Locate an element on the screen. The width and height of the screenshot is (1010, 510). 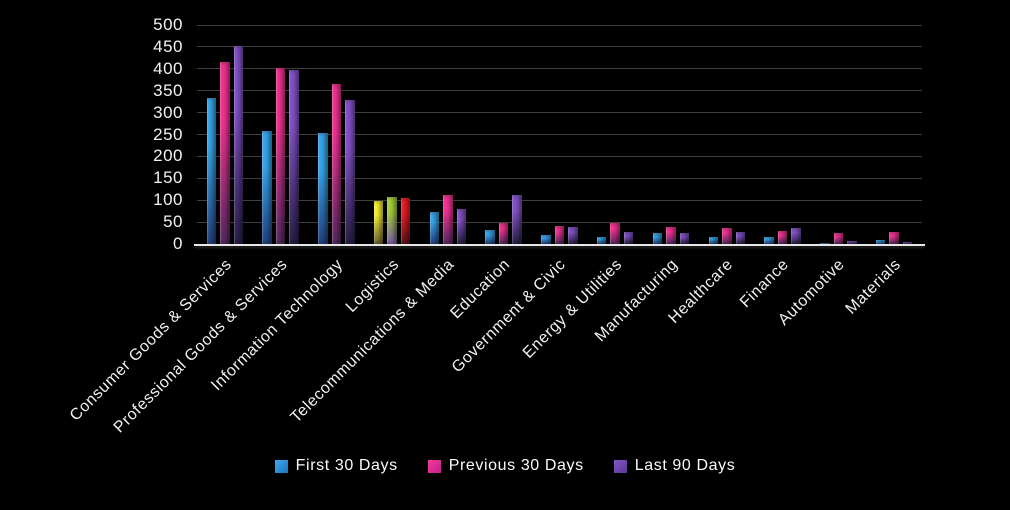
y-axis-tick-label: 500 is located at coordinates (168, 24).